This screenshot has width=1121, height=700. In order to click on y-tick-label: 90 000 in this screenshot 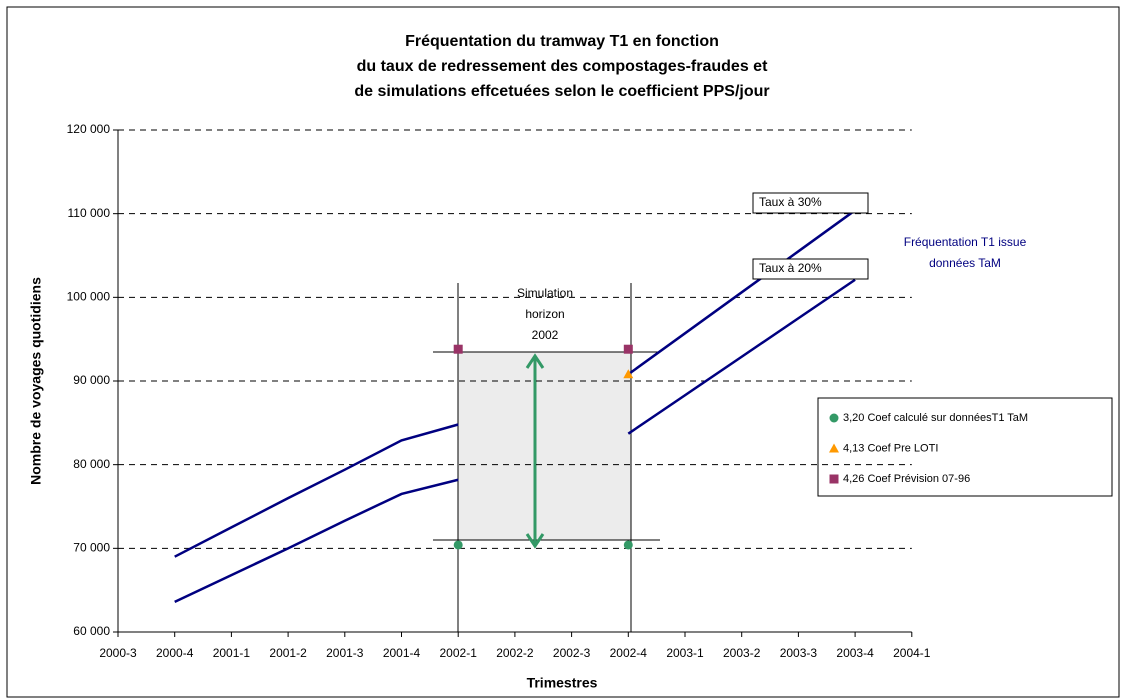, I will do `click(91, 380)`.